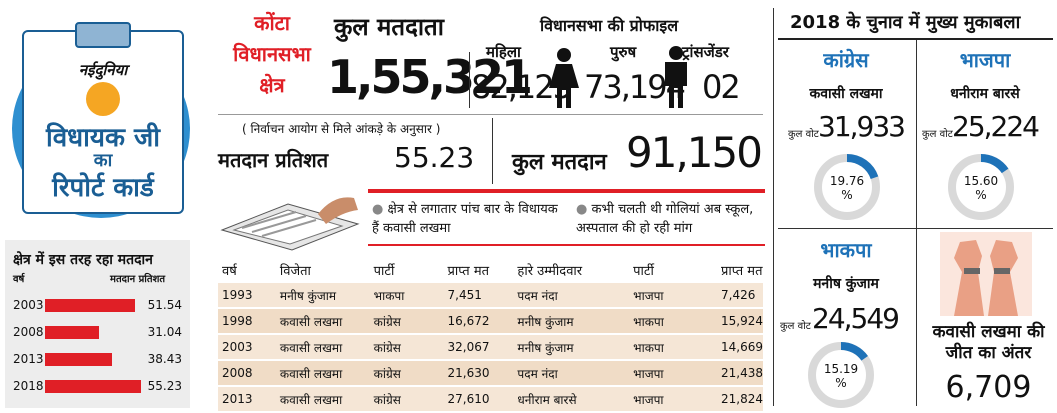 The height and width of the screenshot is (413, 1057). What do you see at coordinates (103, 122) in the screenshot?
I see `clipboard-icon: नईदुनिया विधायक जी का रिपोर्ट कार्ड` at bounding box center [103, 122].